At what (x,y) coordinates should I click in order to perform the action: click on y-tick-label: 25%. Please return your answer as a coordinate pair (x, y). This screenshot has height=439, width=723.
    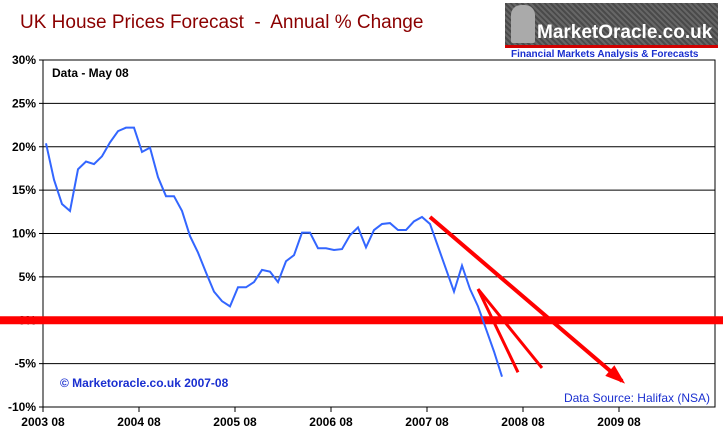
    Looking at the image, I should click on (24, 103).